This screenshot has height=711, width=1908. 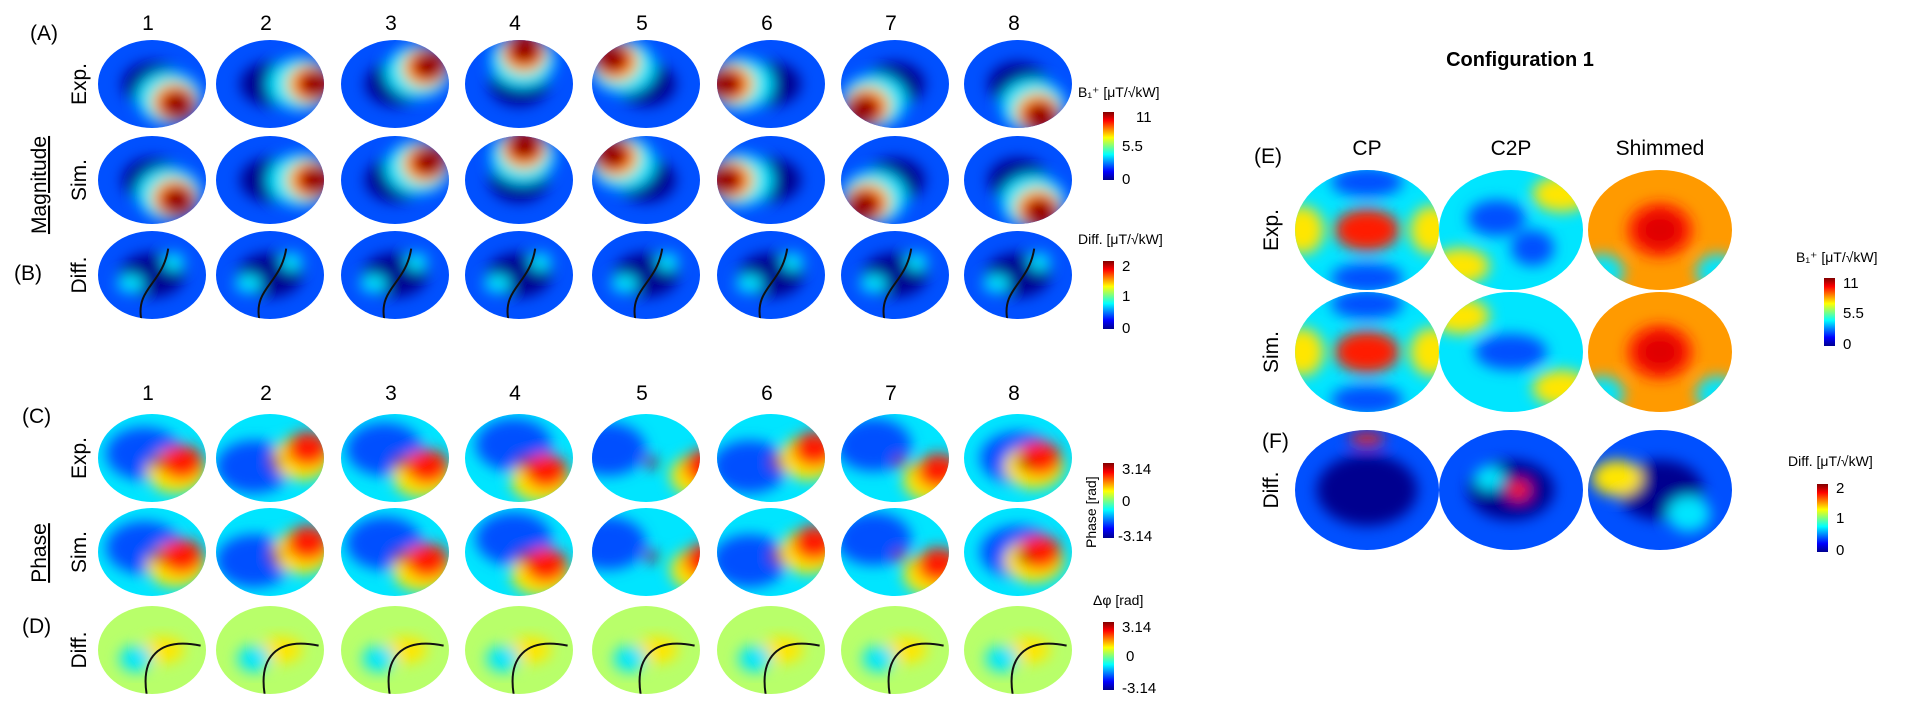 What do you see at coordinates (39, 185) in the screenshot?
I see `group-label-magnitude: Magnitude` at bounding box center [39, 185].